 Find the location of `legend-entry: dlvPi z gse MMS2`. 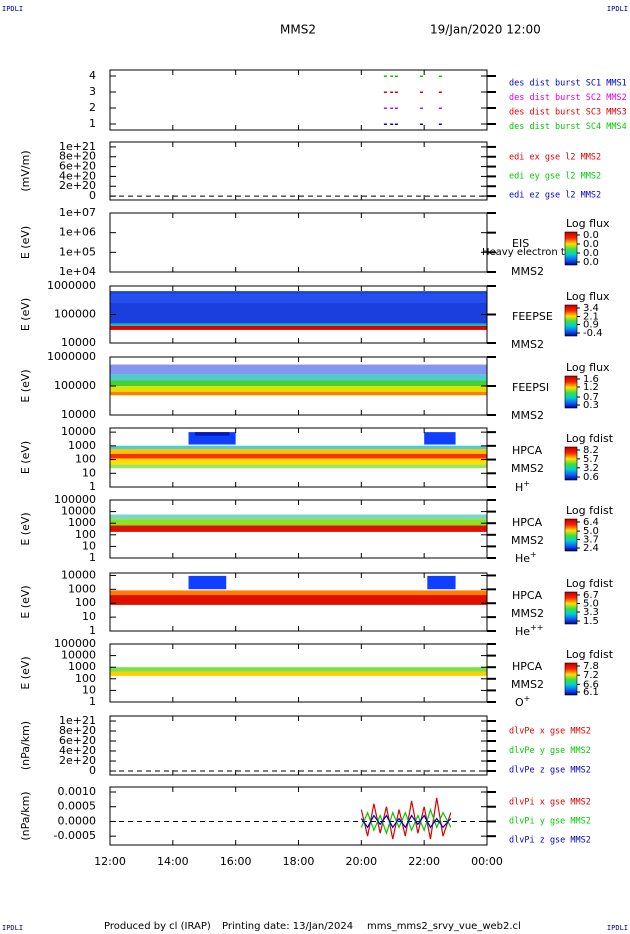

legend-entry: dlvPi z gse MMS2 is located at coordinates (550, 841).